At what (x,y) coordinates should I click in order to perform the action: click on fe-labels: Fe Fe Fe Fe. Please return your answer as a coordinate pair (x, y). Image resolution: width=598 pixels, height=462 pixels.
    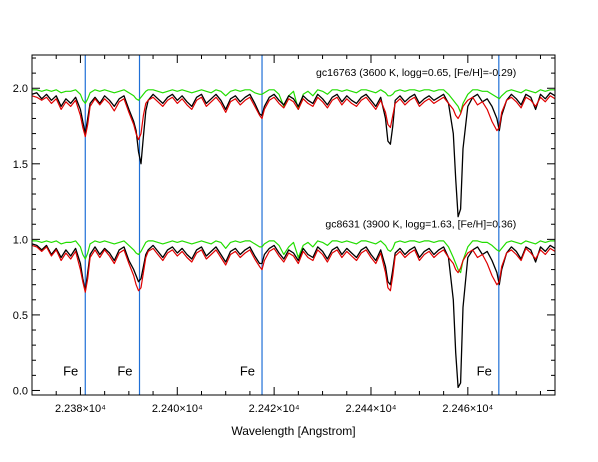
    Looking at the image, I should click on (277, 370).